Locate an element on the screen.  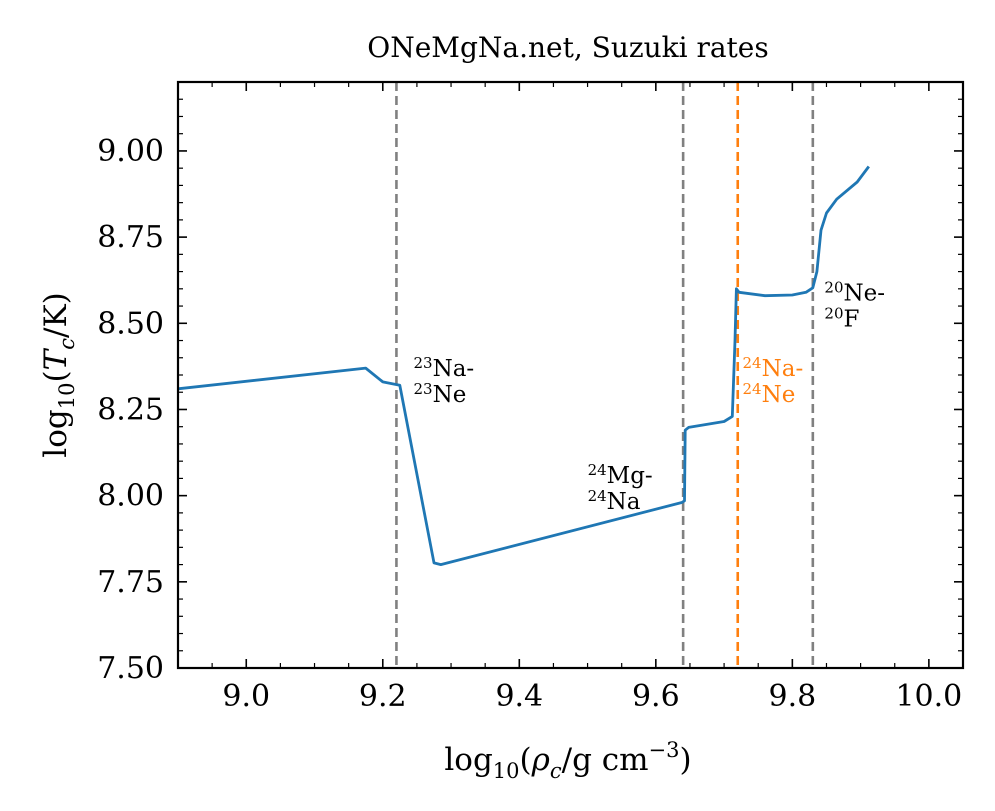
x-tick-label: 10.0 is located at coordinates (928, 696).